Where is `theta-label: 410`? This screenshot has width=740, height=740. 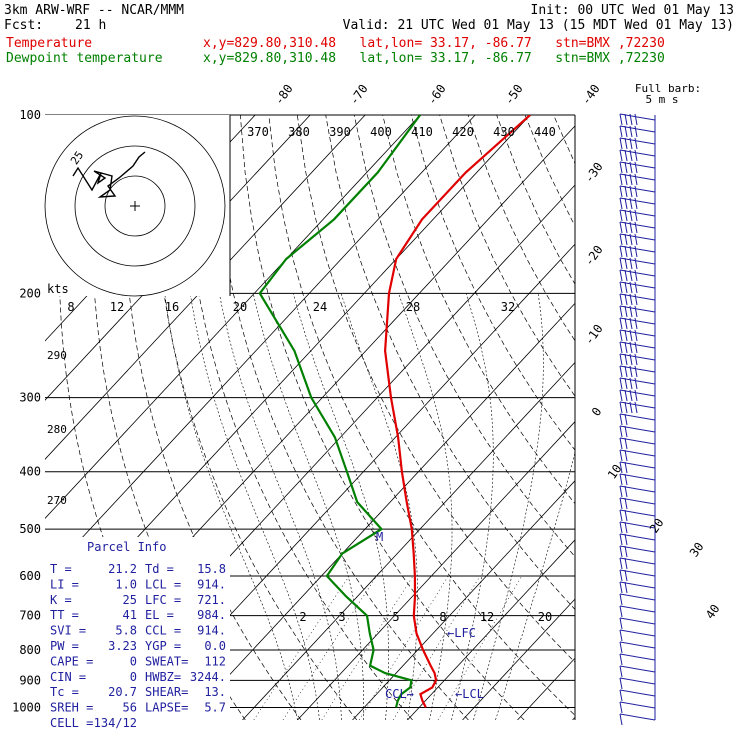 theta-label: 410 is located at coordinates (422, 132).